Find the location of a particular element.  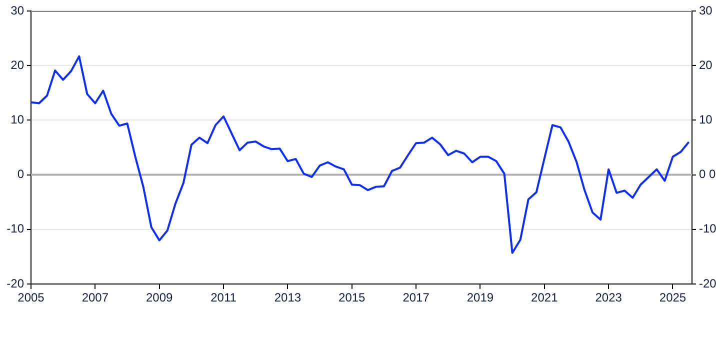

x-tick-label: 2025 is located at coordinates (672, 297).